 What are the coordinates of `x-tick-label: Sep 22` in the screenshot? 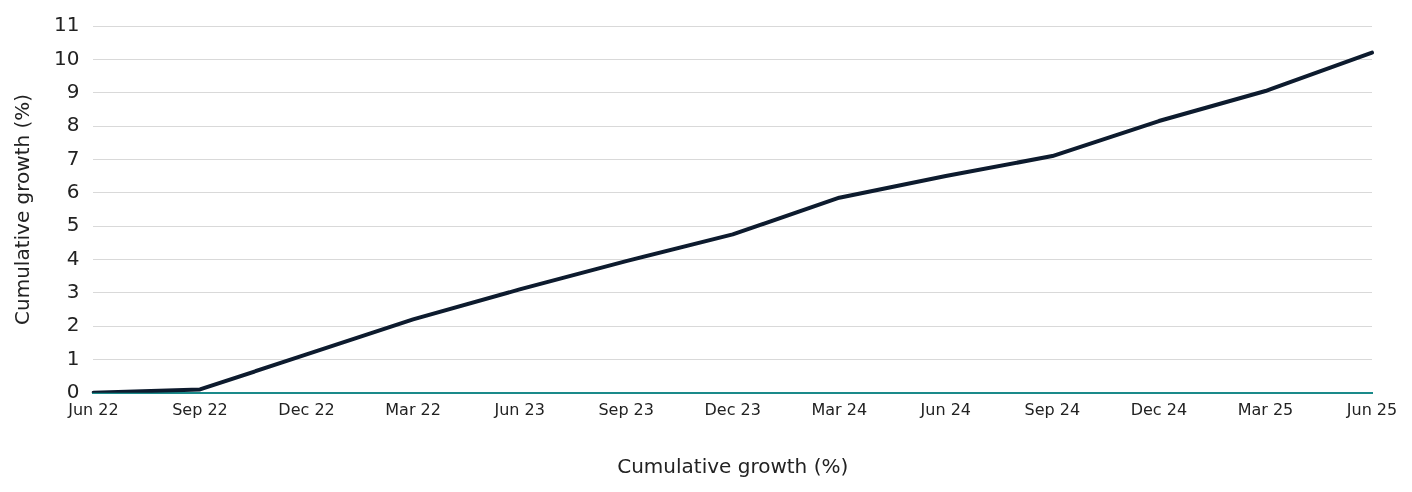 It's located at (200, 409).